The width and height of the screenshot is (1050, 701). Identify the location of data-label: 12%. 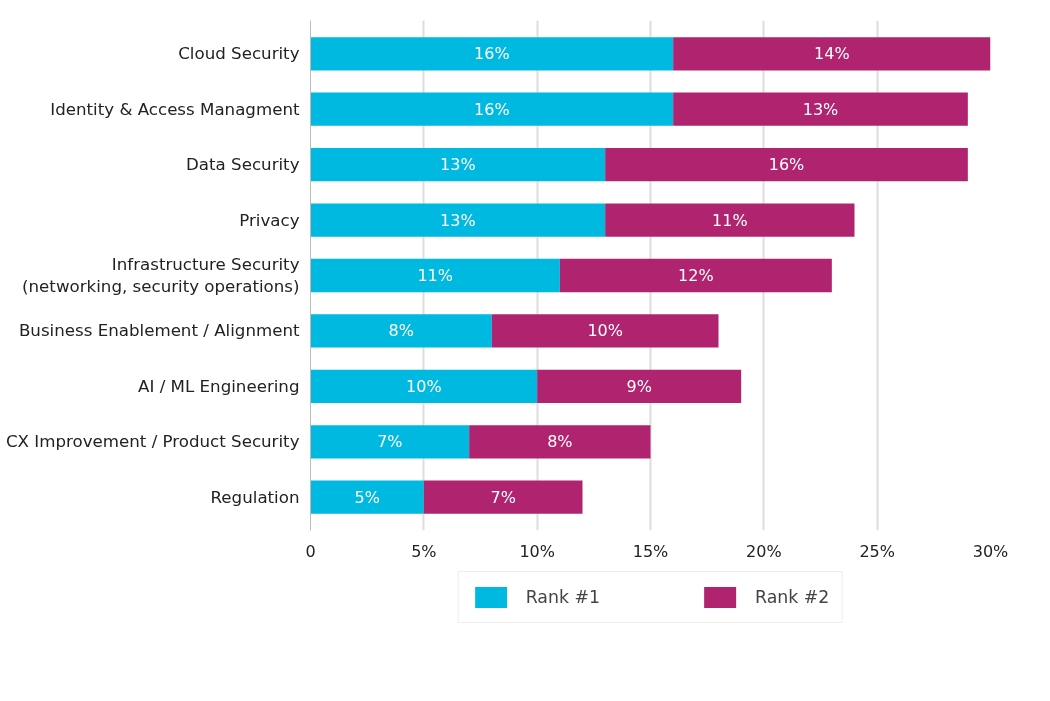
(696, 275).